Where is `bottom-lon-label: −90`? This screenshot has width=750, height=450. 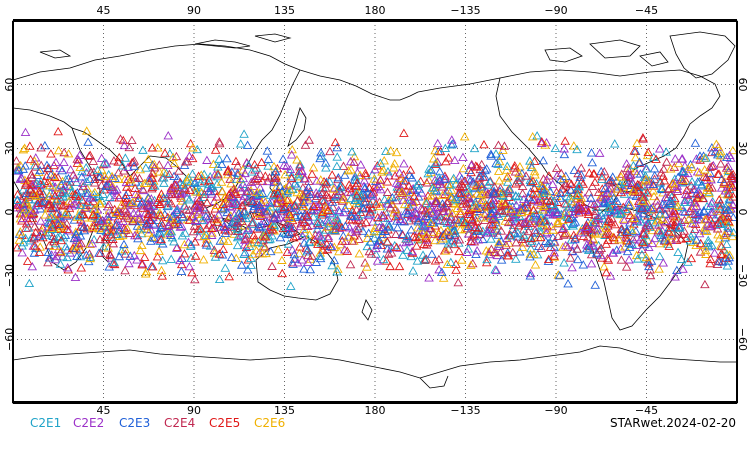 bottom-lon-label: −90 is located at coordinates (555, 410).